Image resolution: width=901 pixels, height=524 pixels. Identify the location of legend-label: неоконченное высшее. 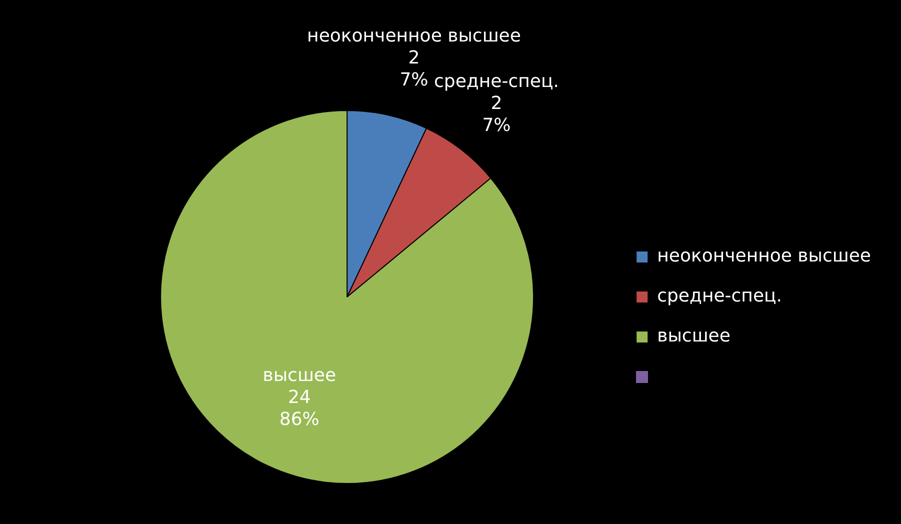
(764, 256).